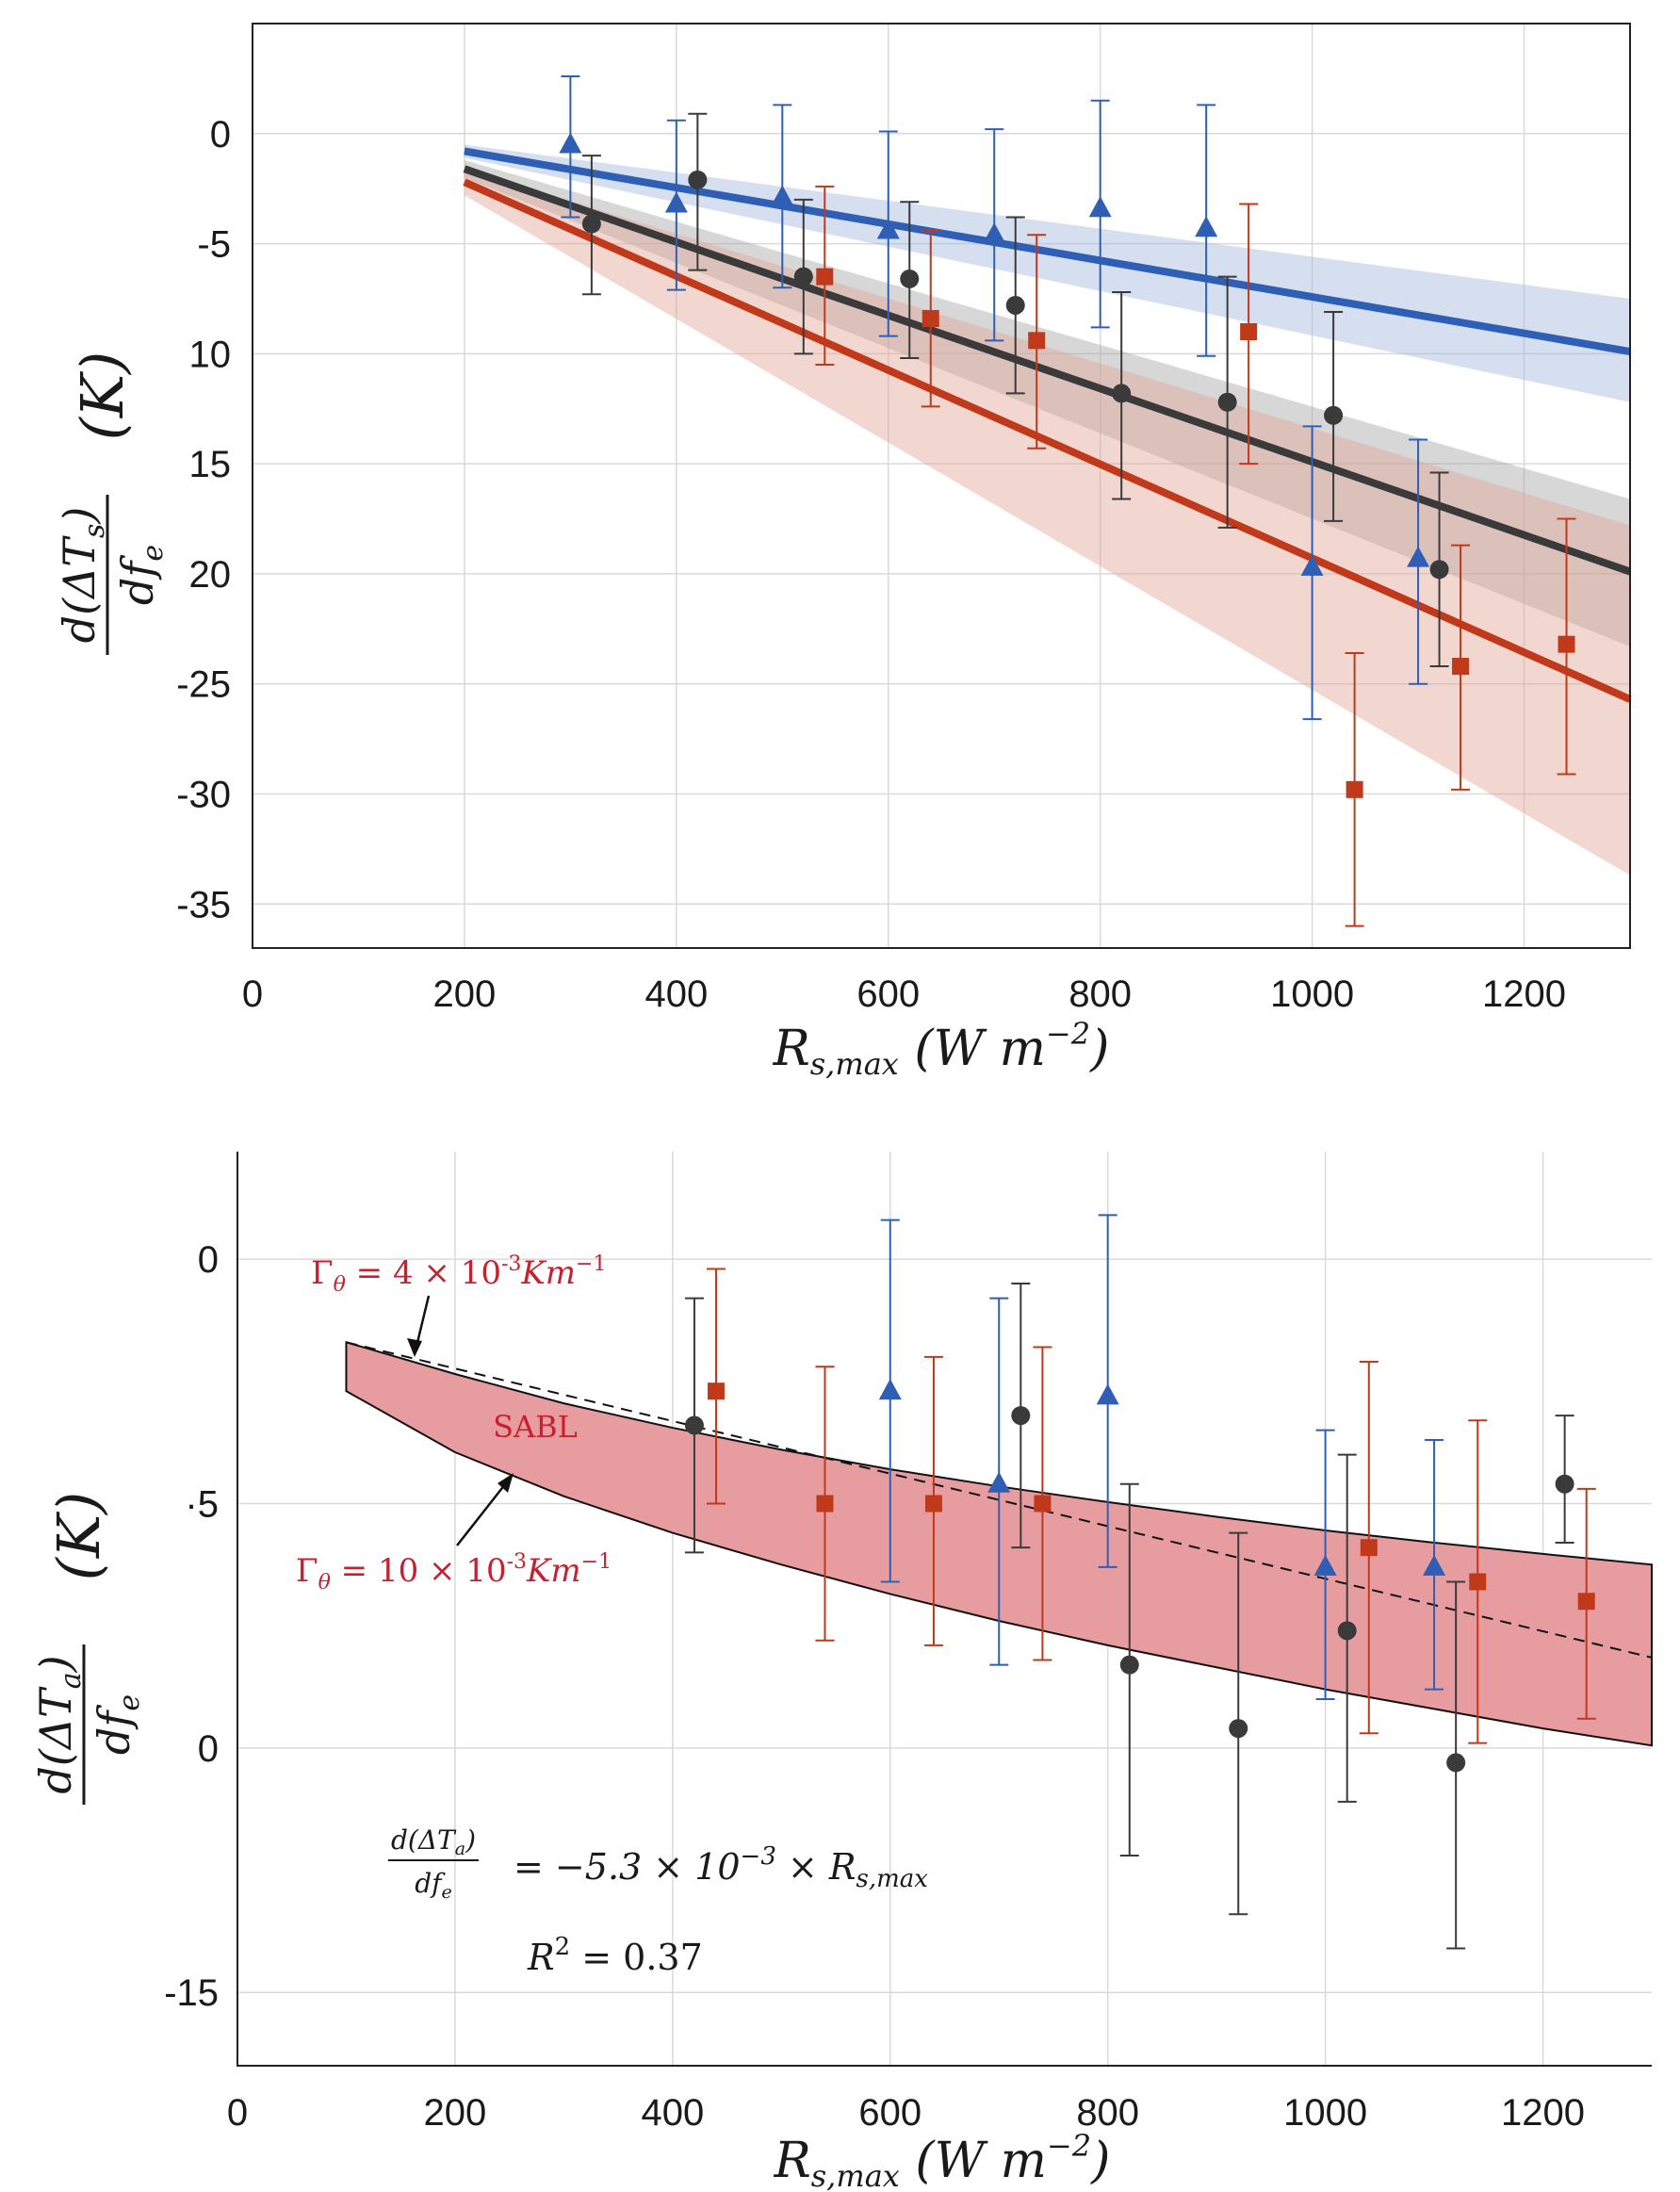  I want to click on gamma-low-label: Γθ = 4 × 10-3Km−1, so click(458, 1275).